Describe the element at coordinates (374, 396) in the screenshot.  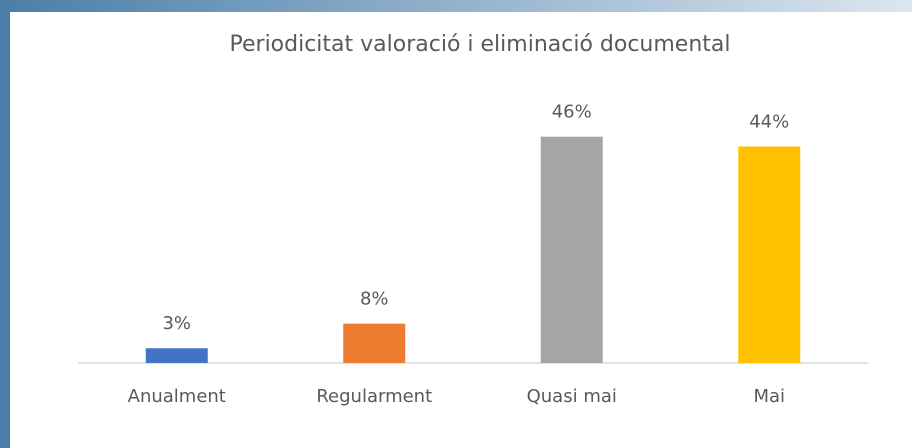
I see `x-tick-label: Regularment` at that location.